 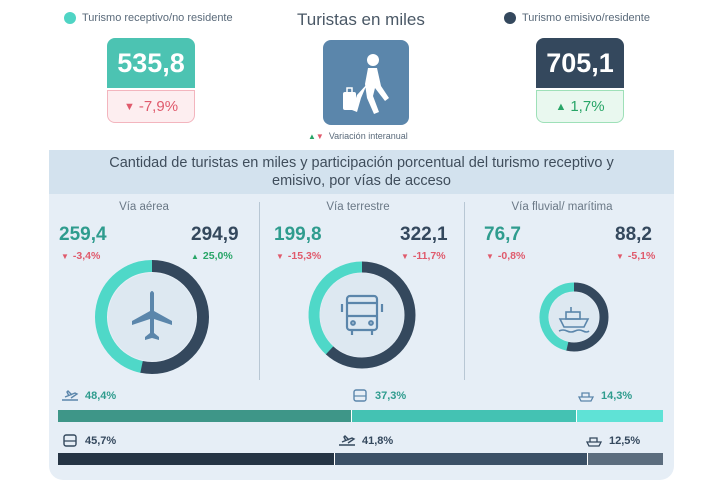 I want to click on terrestre-emisivo-change: ▼ -11,7%, so click(x=423, y=256).